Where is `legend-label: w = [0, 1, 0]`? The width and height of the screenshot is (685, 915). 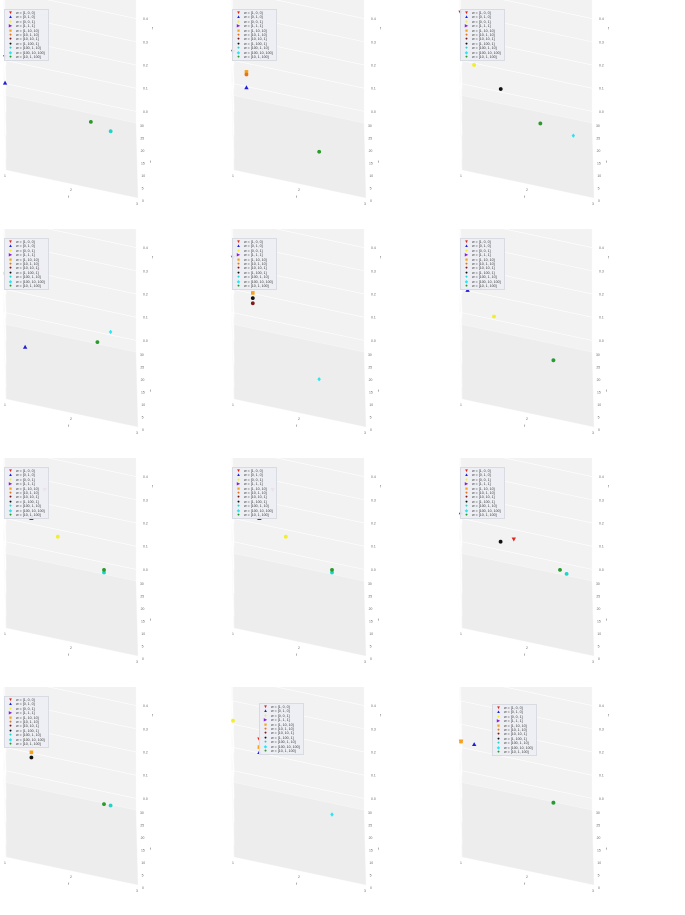 legend-label: w = [0, 1, 0] is located at coordinates (25, 17).